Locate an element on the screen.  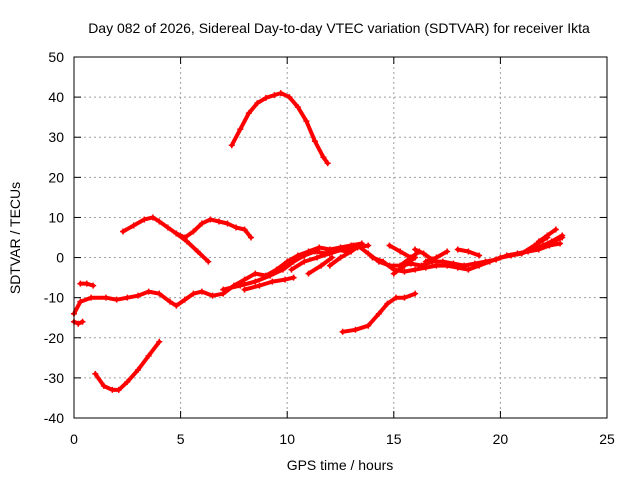
series-arc-tail-e is located at coordinates (404, 265).